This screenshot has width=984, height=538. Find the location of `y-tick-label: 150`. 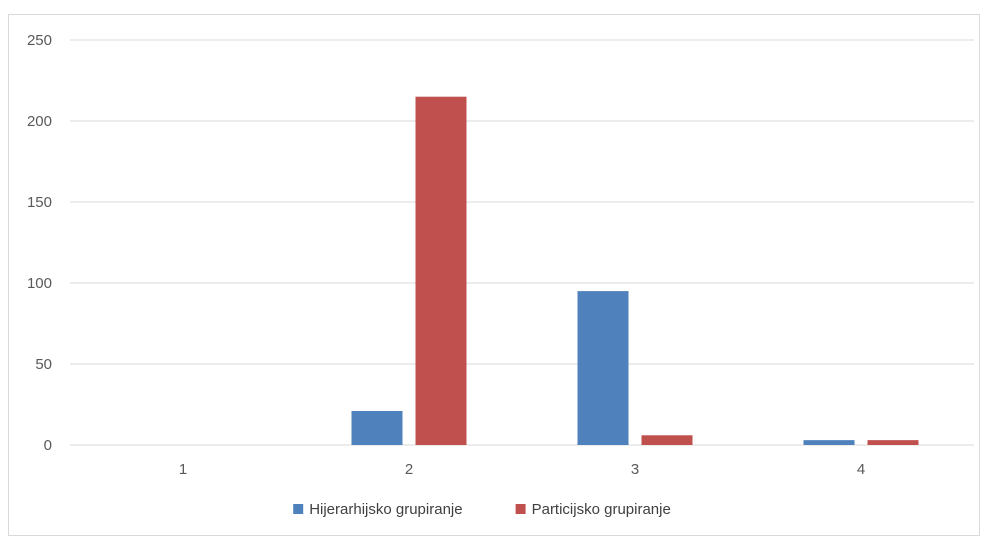

y-tick-label: 150 is located at coordinates (39, 202).